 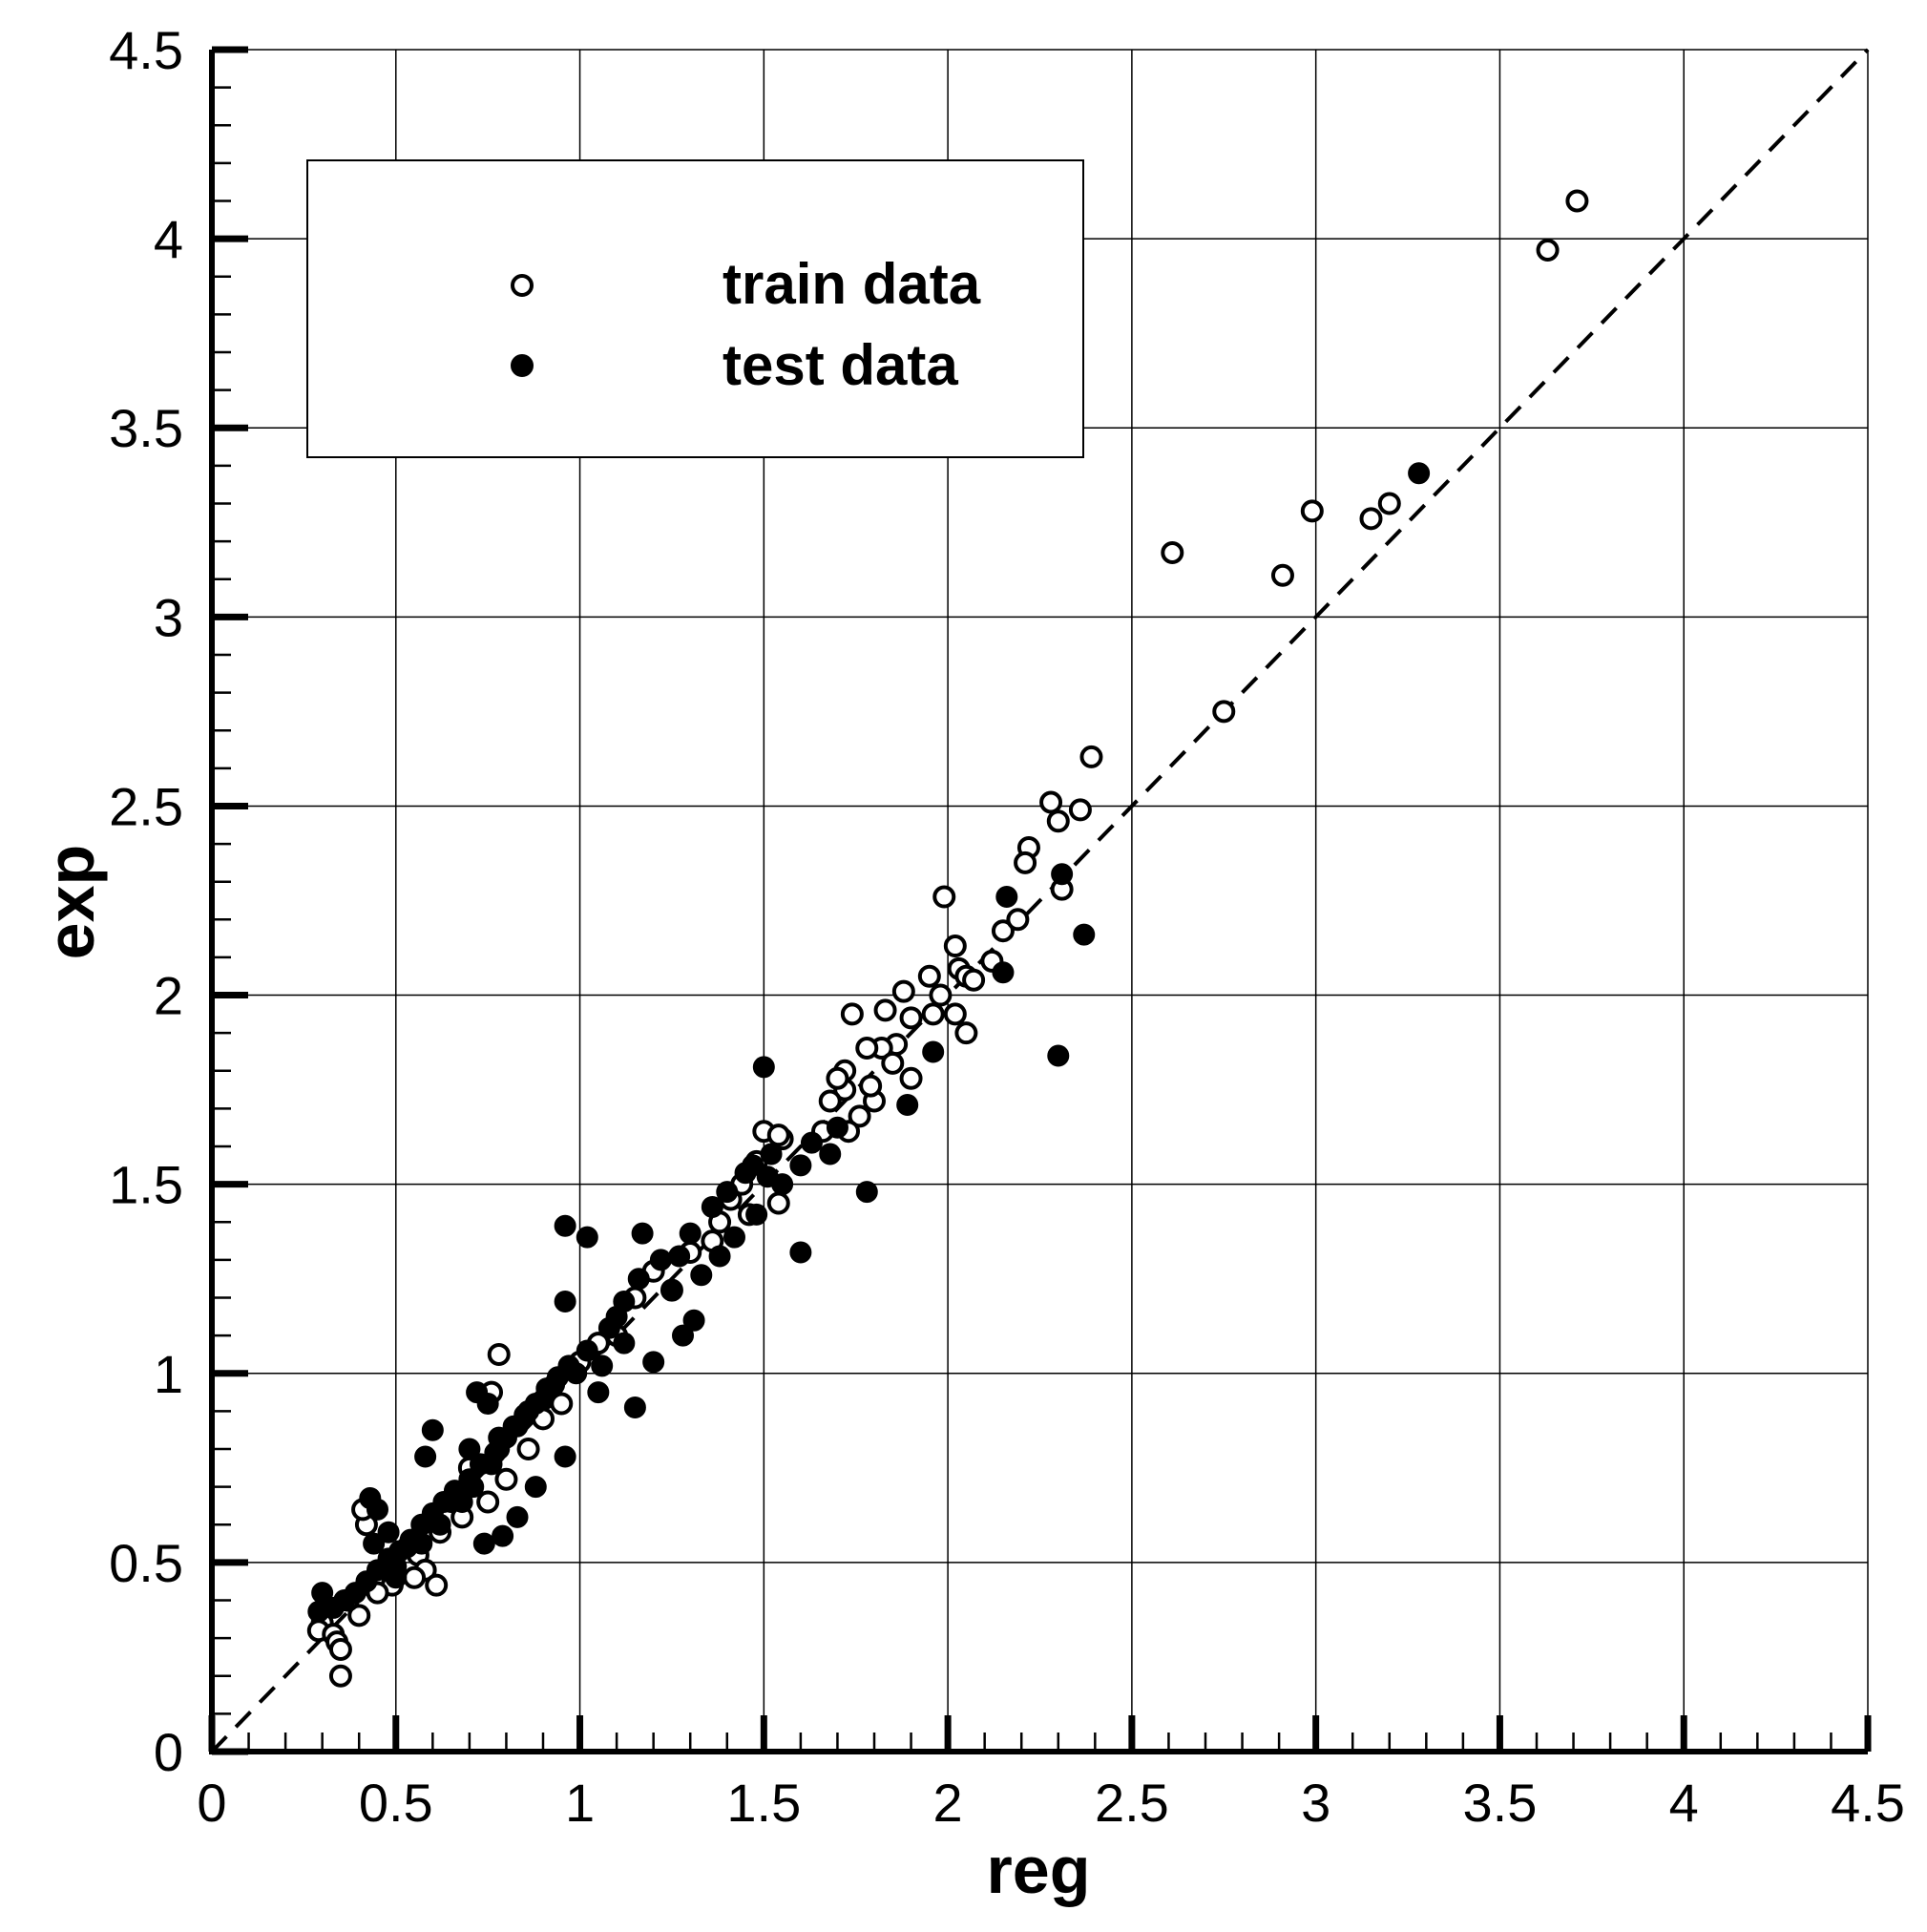 What do you see at coordinates (146, 428) in the screenshot?
I see `y-tick-label: 3.5` at bounding box center [146, 428].